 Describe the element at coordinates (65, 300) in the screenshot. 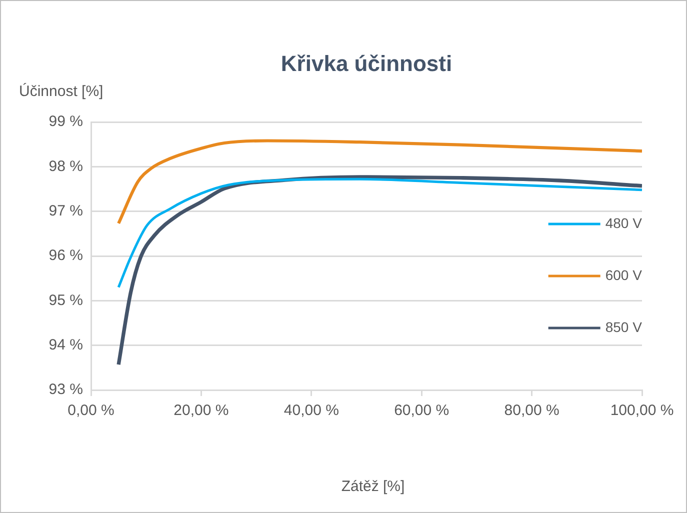

I see `y-tick-label: 95 %` at that location.